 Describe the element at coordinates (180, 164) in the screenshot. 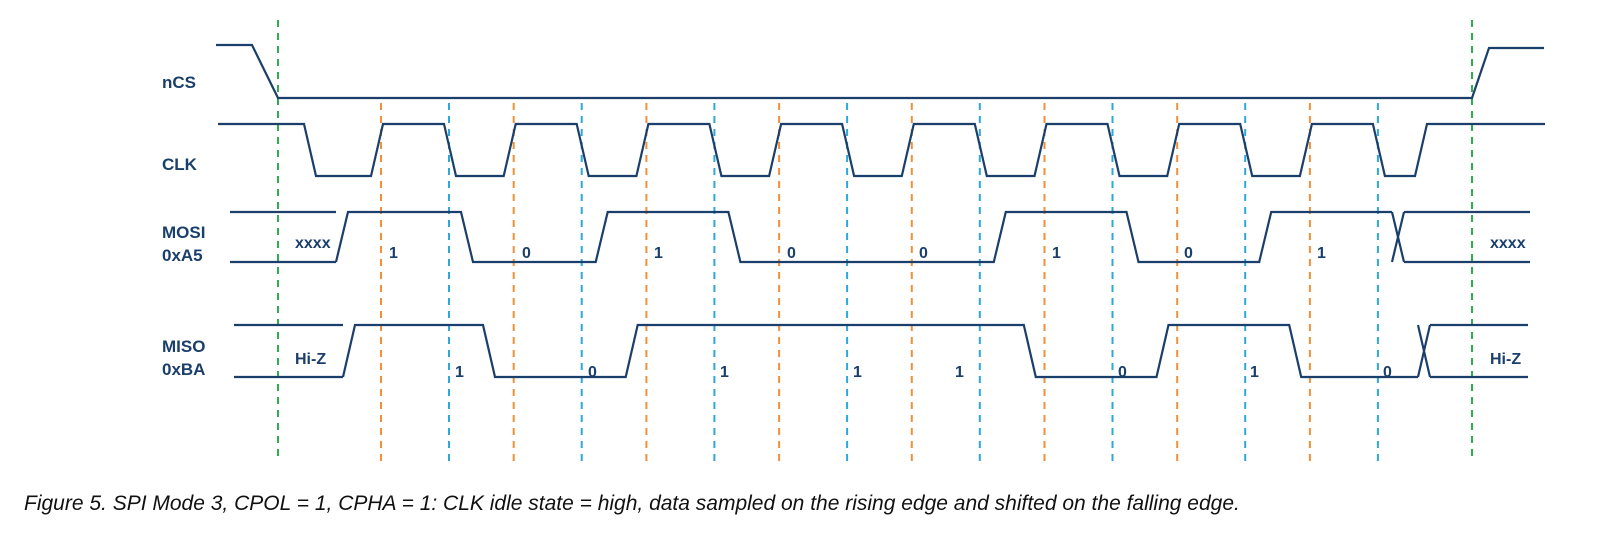

I see `clk-label: CLK` at that location.